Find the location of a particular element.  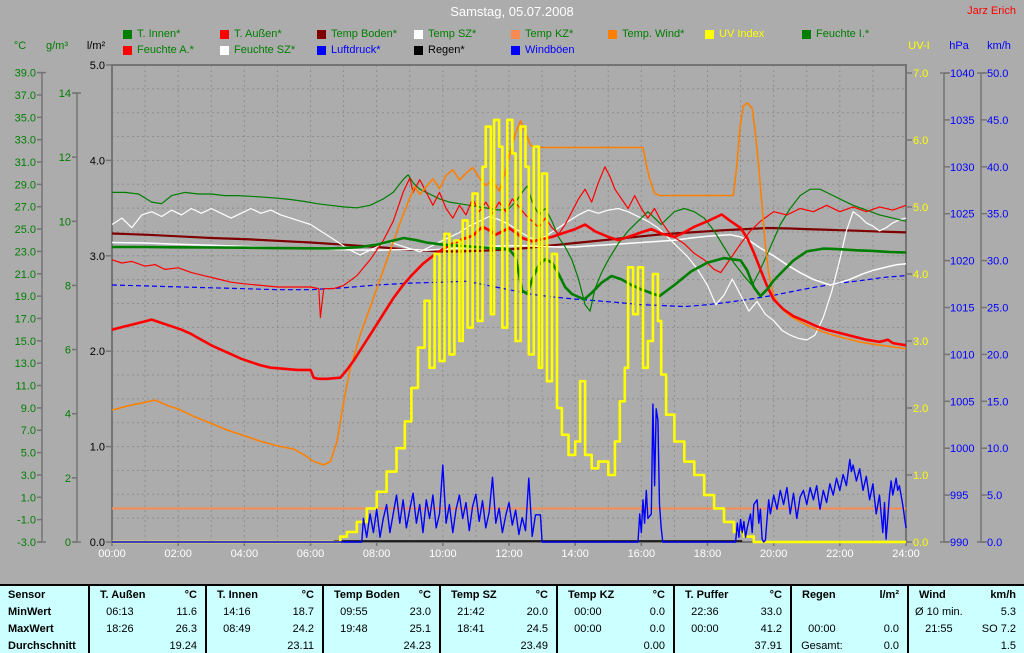

axis-tick-label-km-h: 50.0 is located at coordinates (997, 74).